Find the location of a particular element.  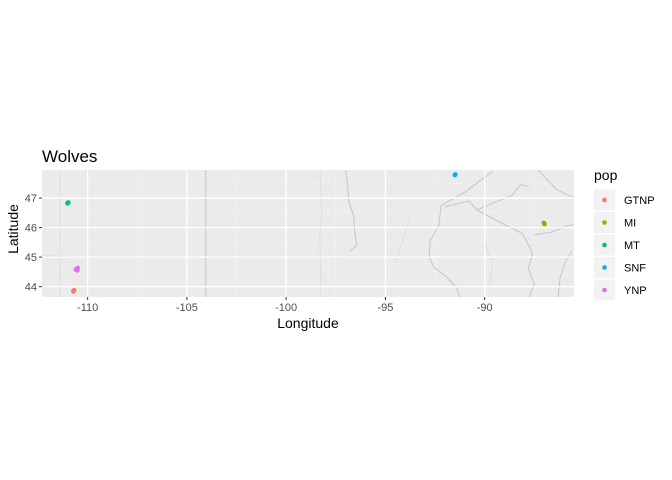

legend-label: GTNP is located at coordinates (639, 201).